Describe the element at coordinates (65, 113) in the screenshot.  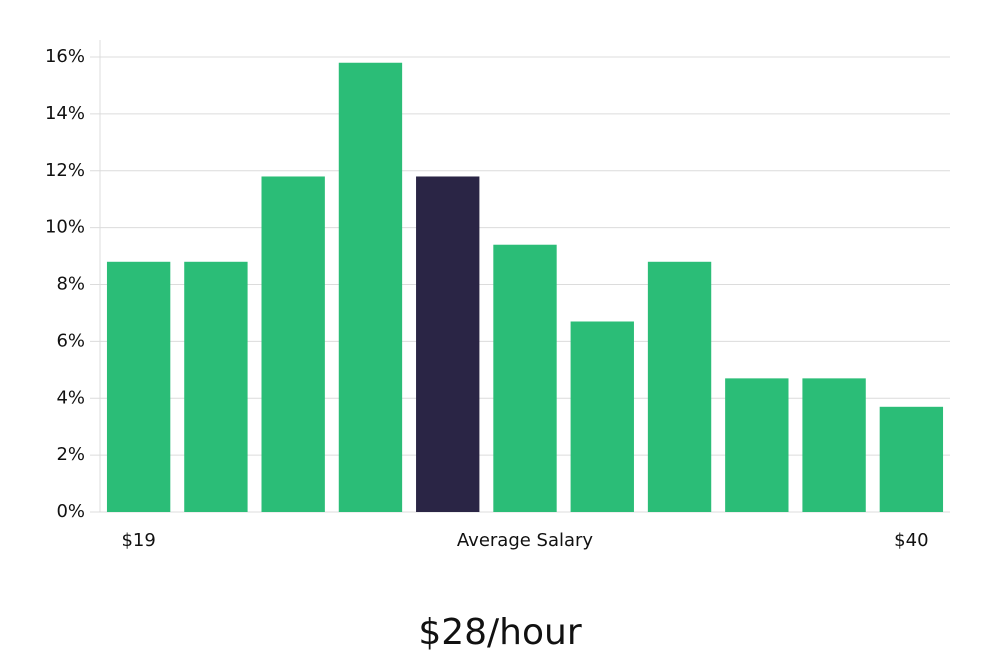
I see `y-tick-label: 14%` at that location.